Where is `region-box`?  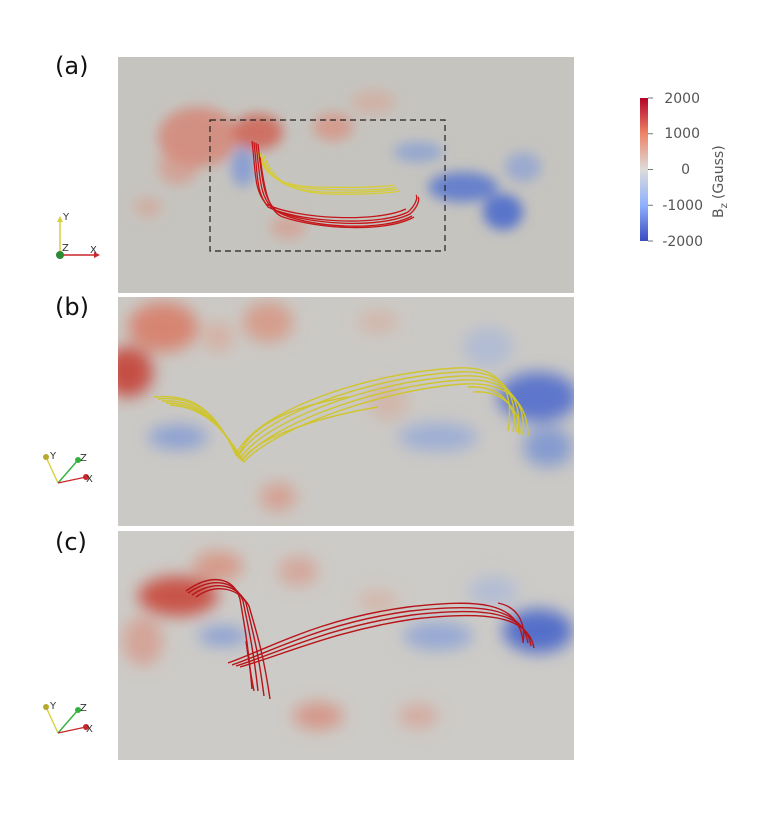 region-box is located at coordinates (327, 185).